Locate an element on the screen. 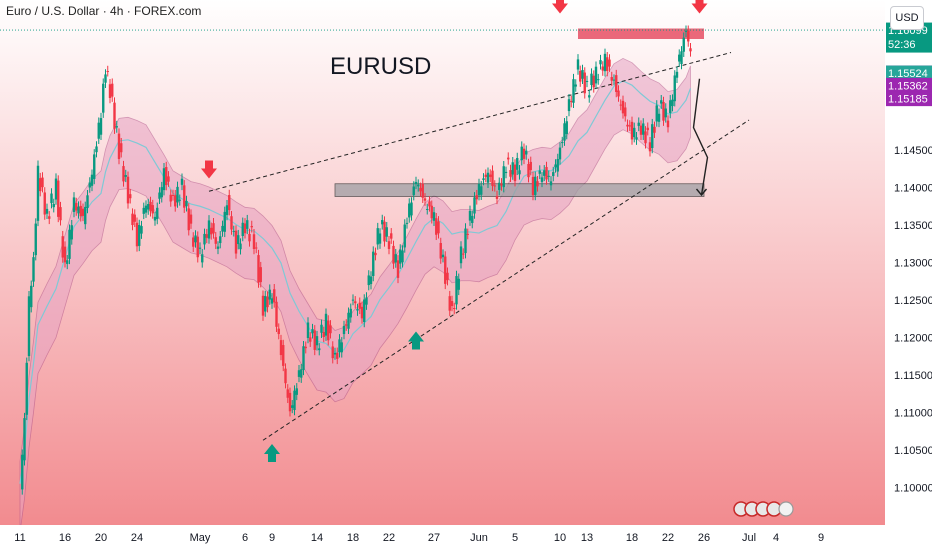 This screenshot has width=932, height=550. y-tick-label: 1.11500 is located at coordinates (913, 376).